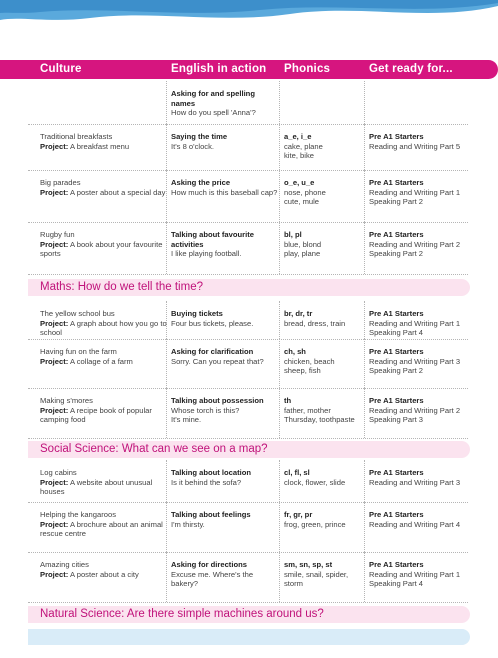 This screenshot has height=658, width=498. Describe the element at coordinates (308, 564) in the screenshot. I see `phonics-title: sm, sn, sp, st` at that location.